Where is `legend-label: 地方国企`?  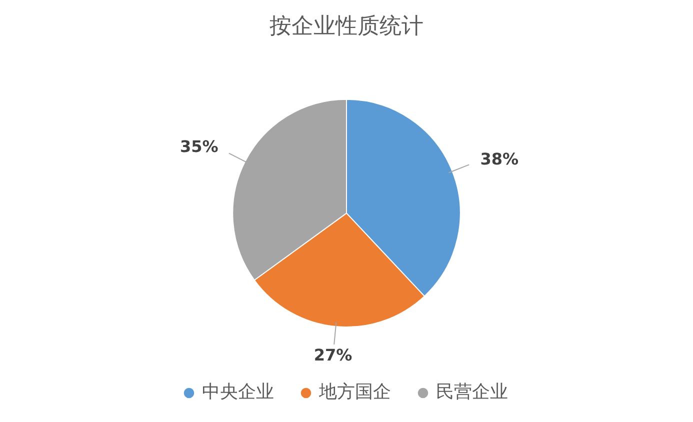 legend-label: 地方国企 is located at coordinates (354, 392).